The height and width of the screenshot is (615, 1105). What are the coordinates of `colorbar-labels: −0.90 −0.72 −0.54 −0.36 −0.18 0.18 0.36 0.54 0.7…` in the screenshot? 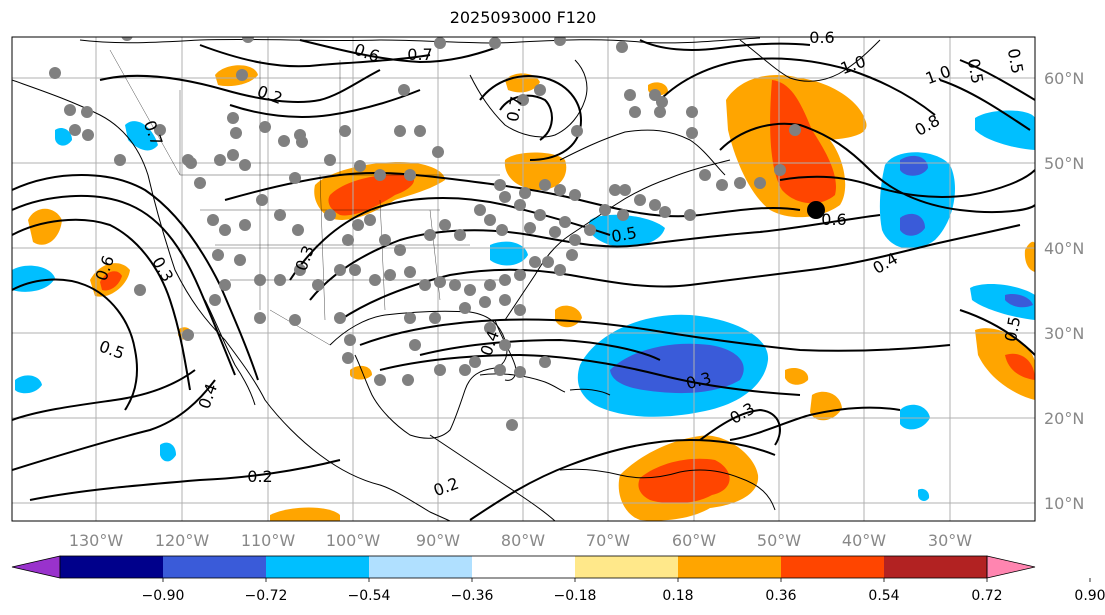 It's located at (623, 591).